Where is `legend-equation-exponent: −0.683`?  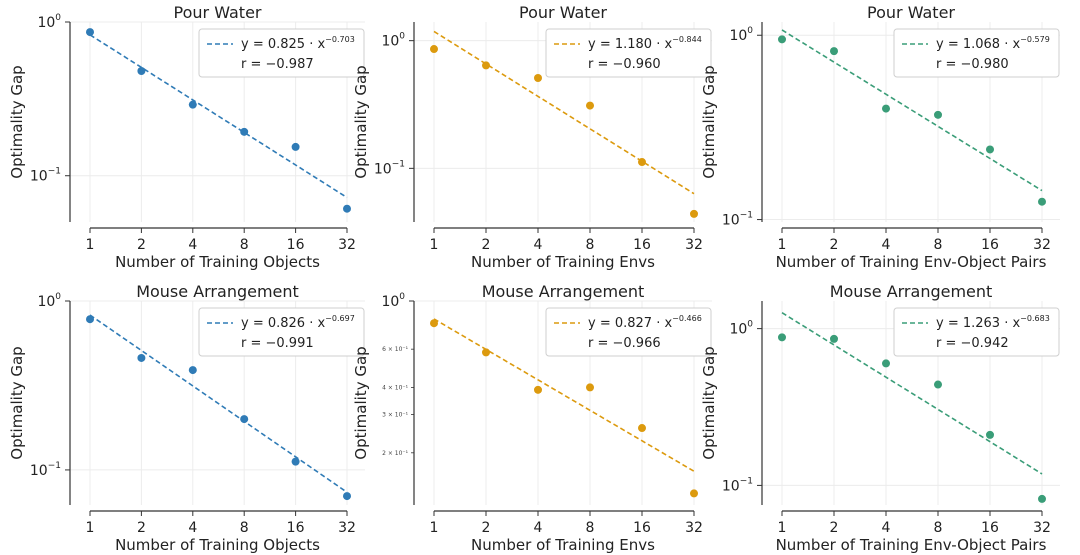 legend-equation-exponent: −0.683 is located at coordinates (1035, 318).